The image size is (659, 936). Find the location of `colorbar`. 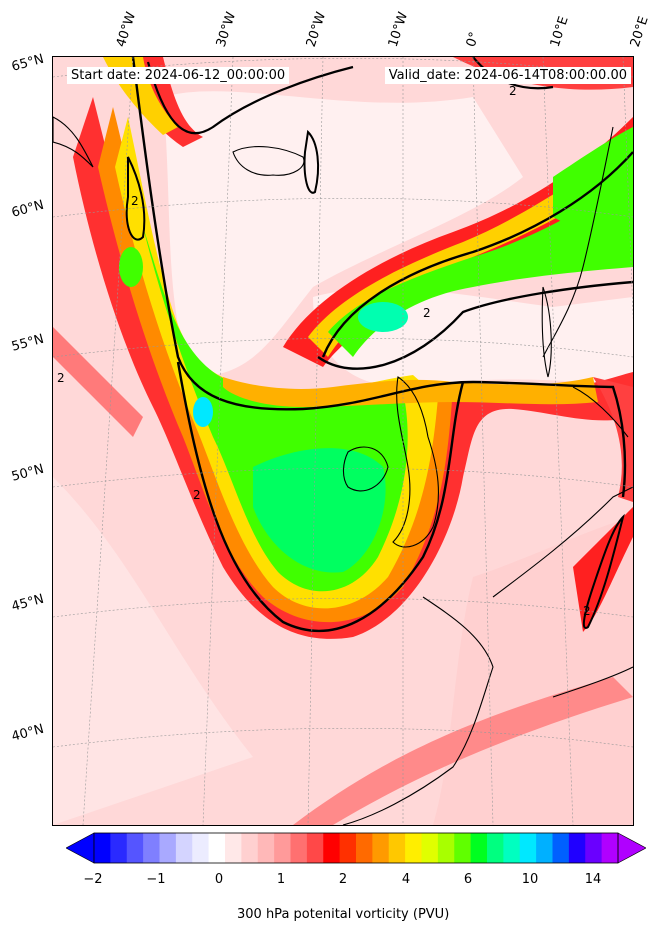

colorbar is located at coordinates (356, 848).